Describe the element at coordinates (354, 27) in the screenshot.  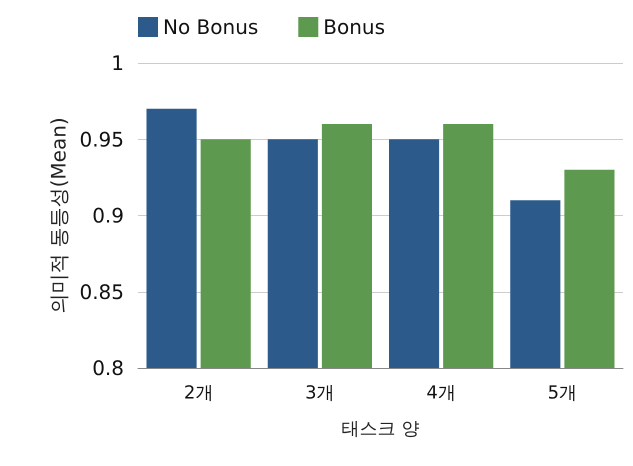
I see `legend-label: Bonus` at that location.